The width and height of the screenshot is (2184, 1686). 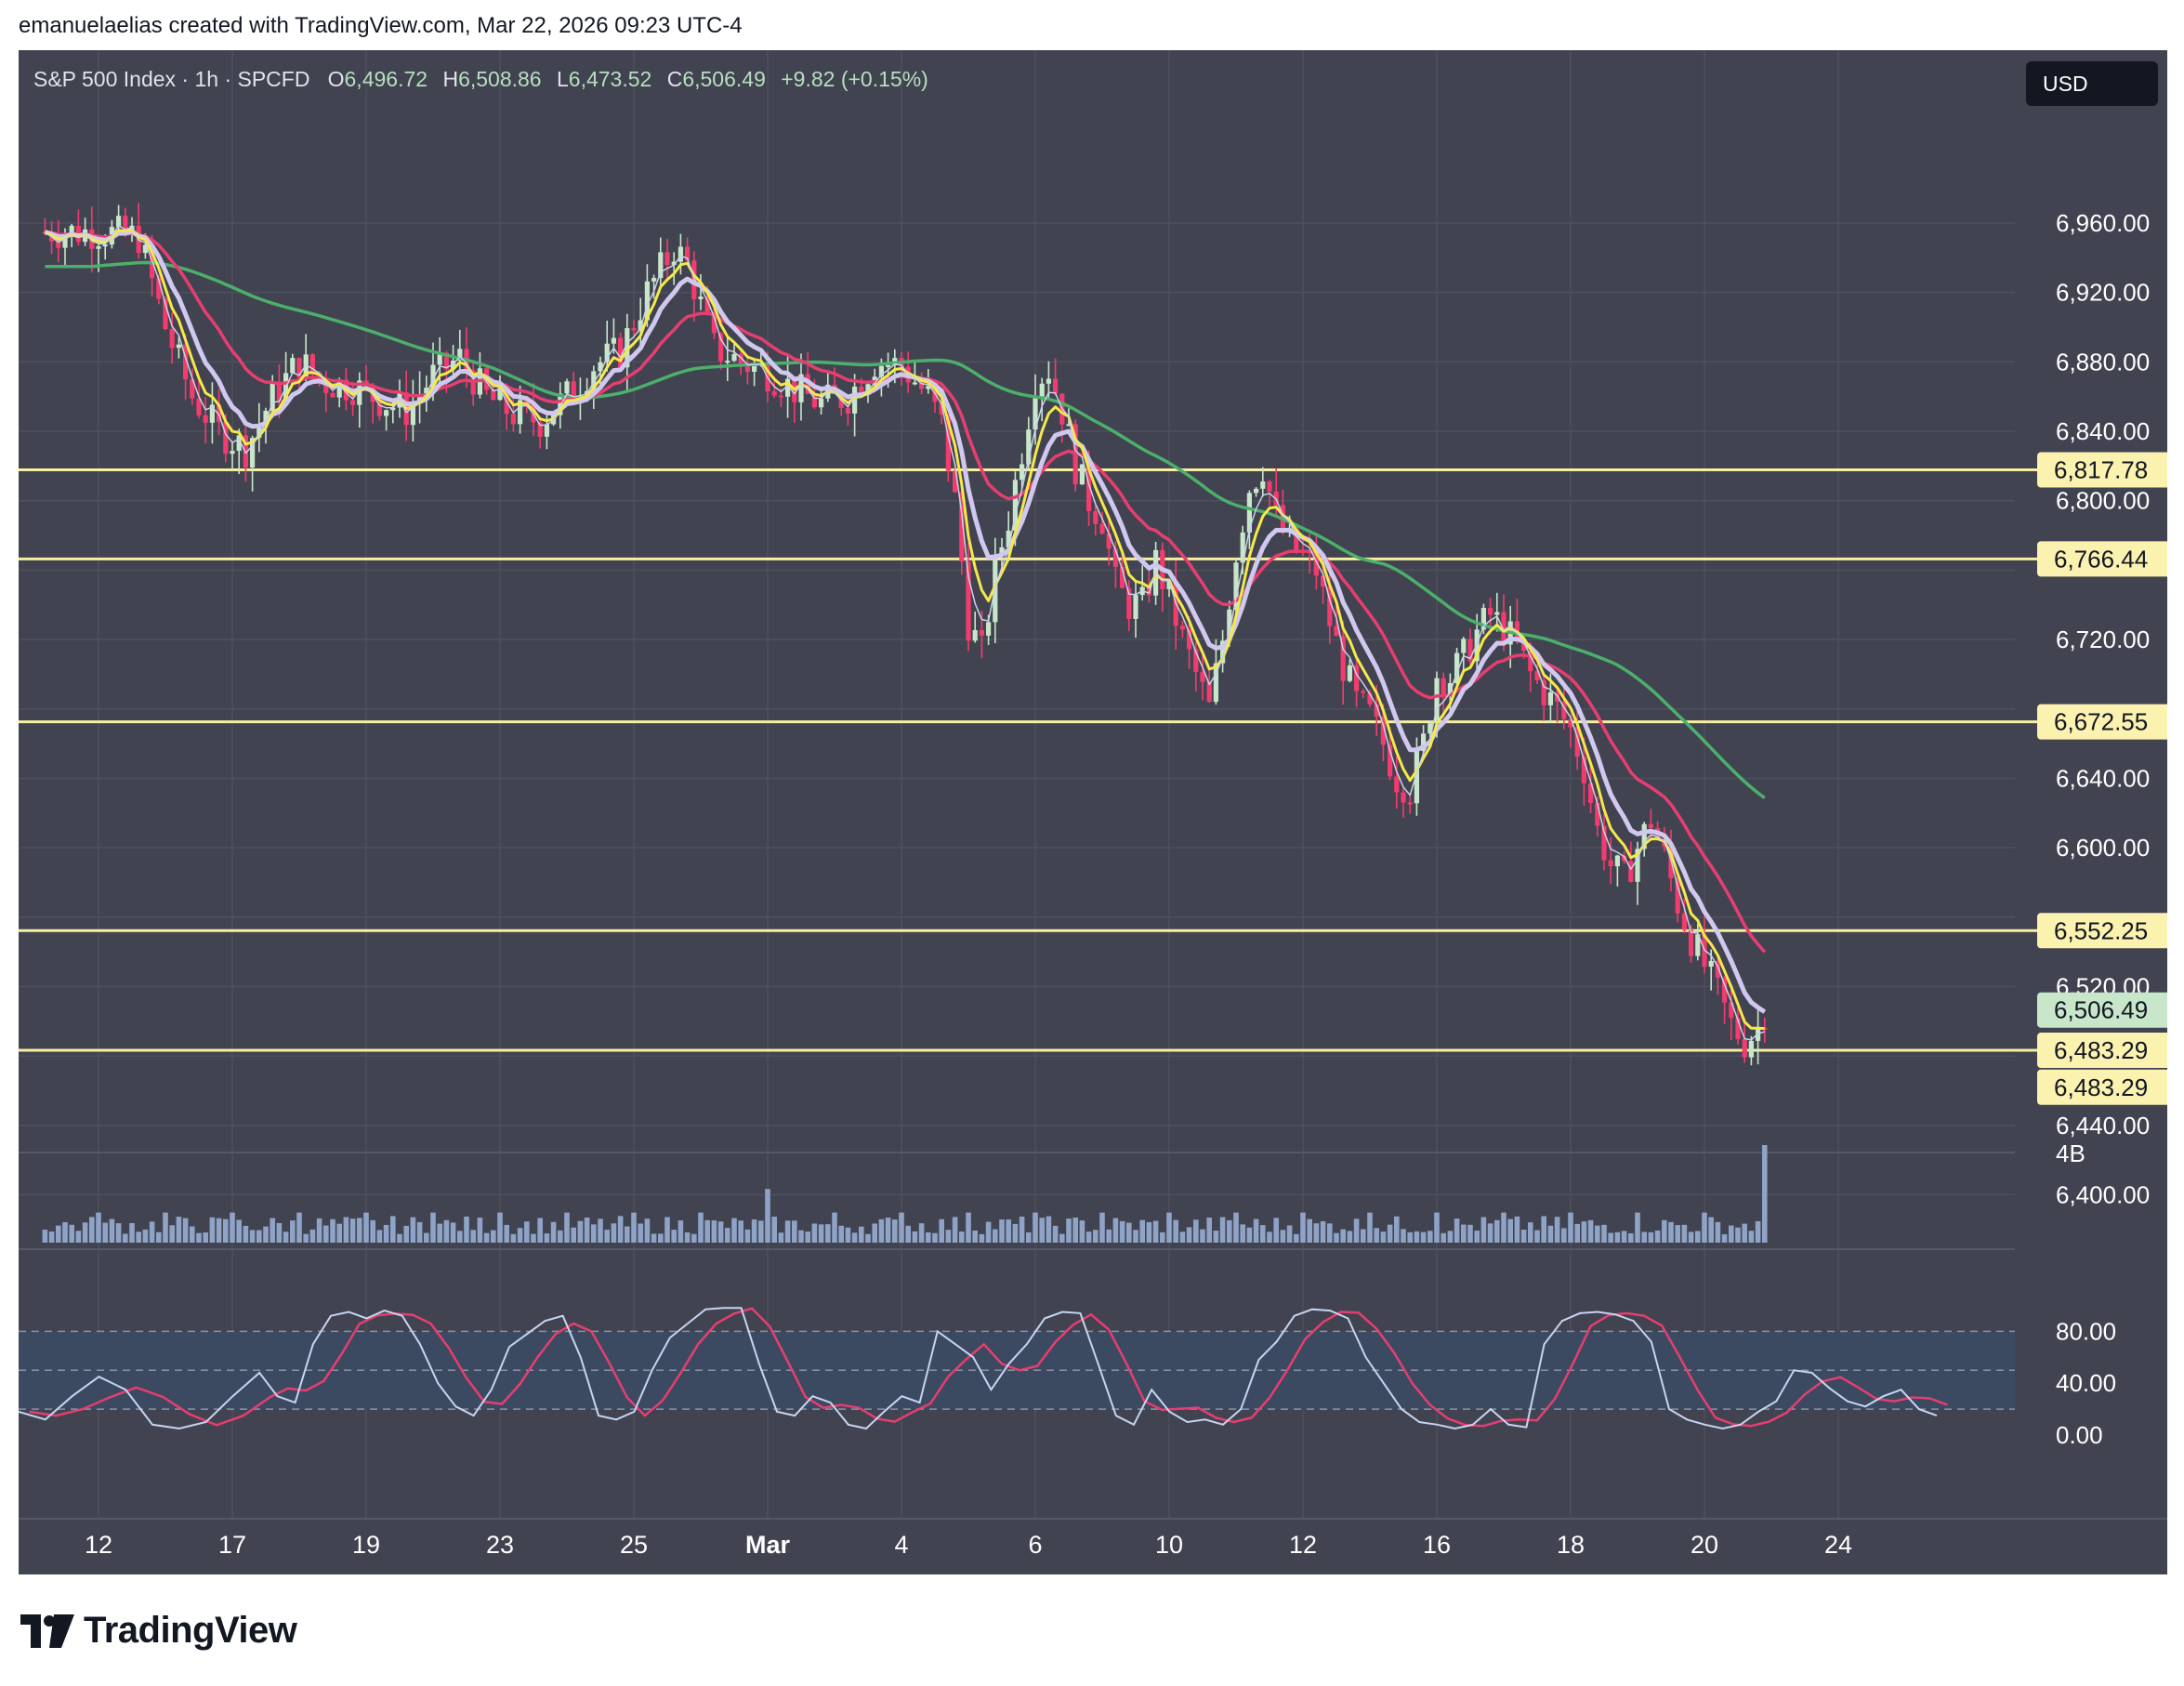 What do you see at coordinates (905, 1194) in the screenshot?
I see `volume-bars` at bounding box center [905, 1194].